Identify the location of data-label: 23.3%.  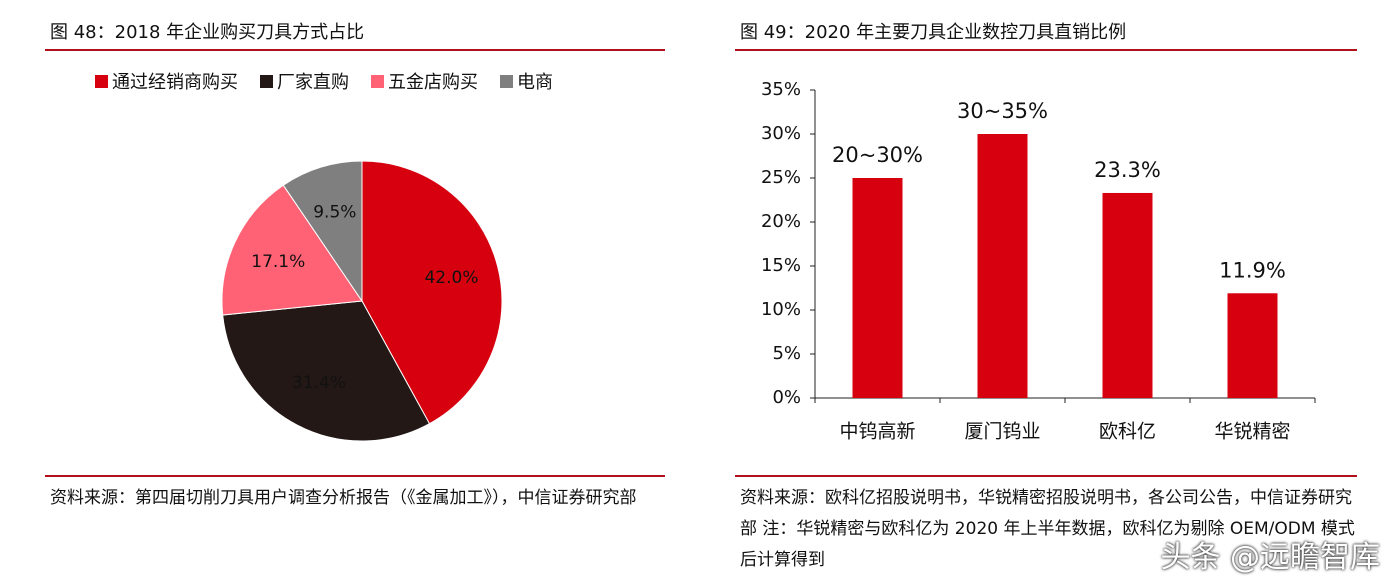
(1127, 170).